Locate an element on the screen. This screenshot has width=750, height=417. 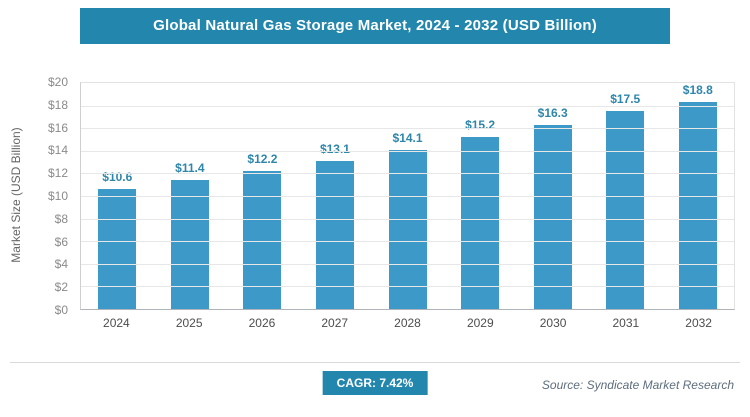
x-tick-label: 2028 is located at coordinates (407, 323).